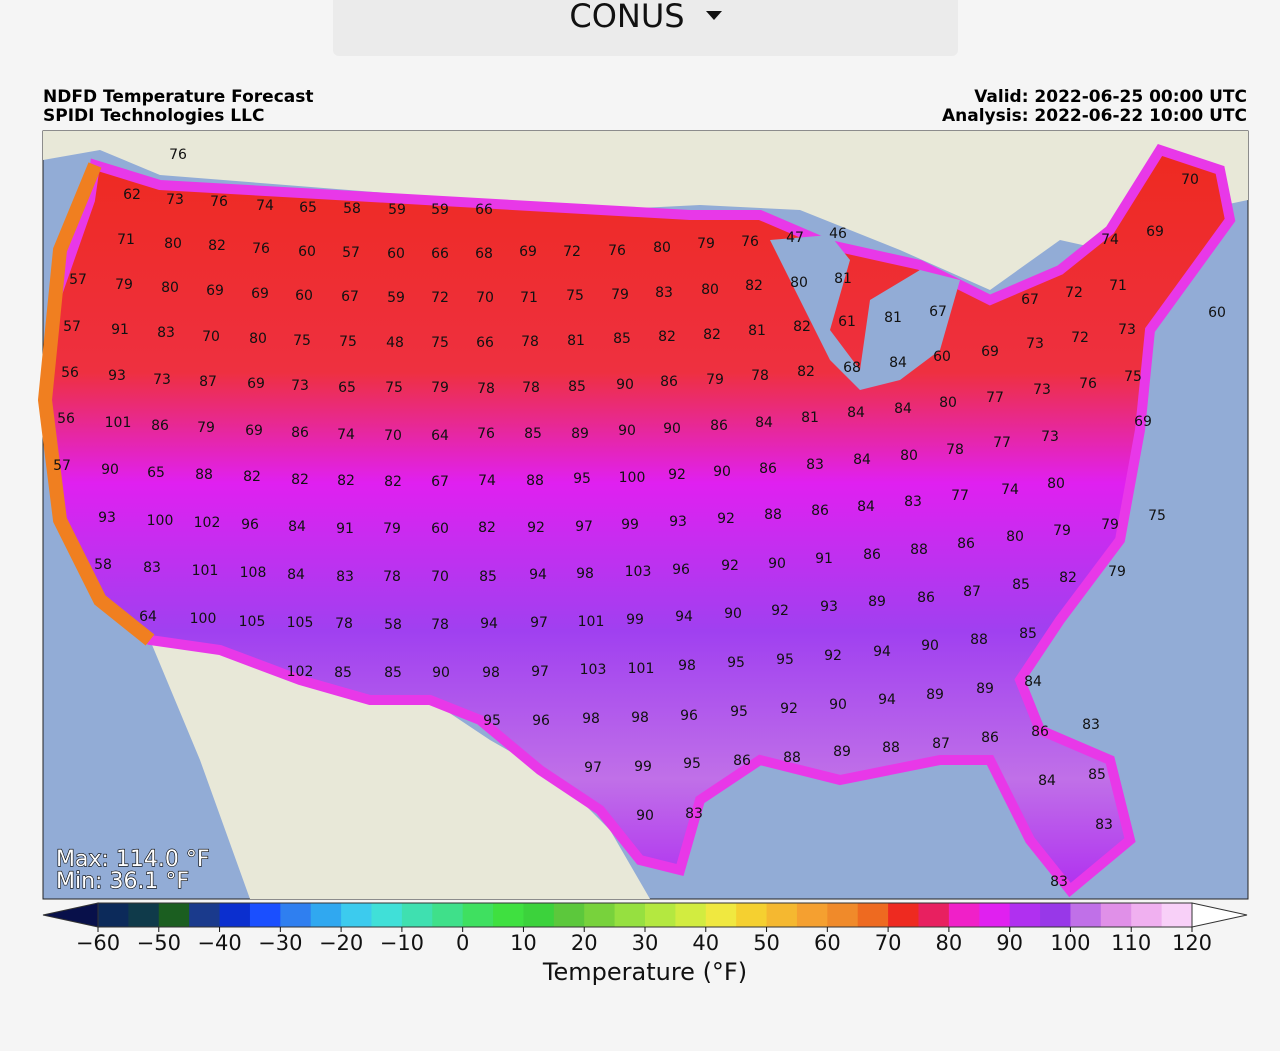 The height and width of the screenshot is (1051, 1280). I want to click on colorbar-tick-label: −20, so click(341, 943).